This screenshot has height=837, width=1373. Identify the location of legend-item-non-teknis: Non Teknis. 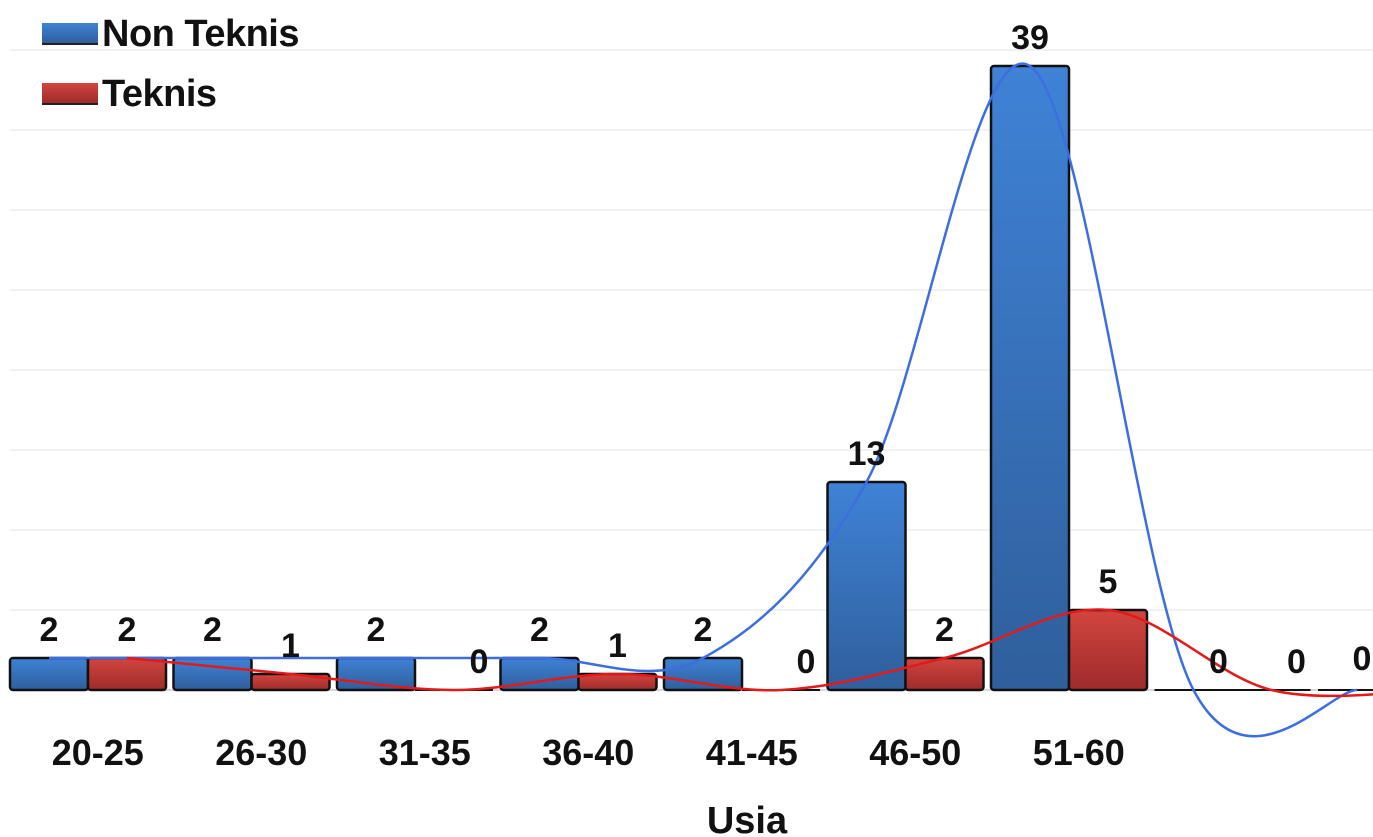
(171, 34).